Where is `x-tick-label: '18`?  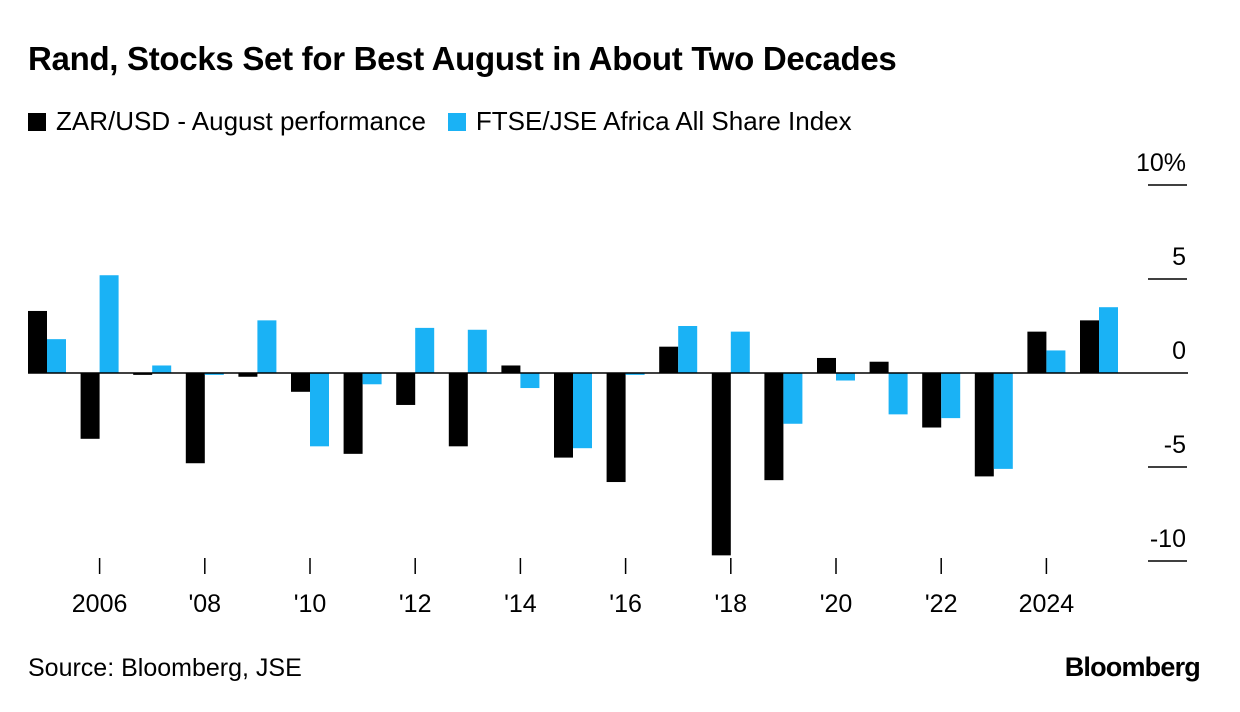
x-tick-label: '18 is located at coordinates (731, 604).